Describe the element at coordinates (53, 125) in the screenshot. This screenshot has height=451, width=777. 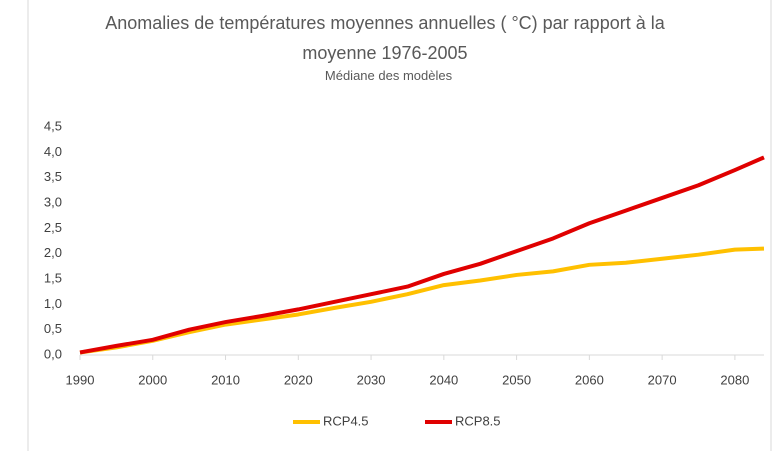
I see `y-tick-label: 4,5` at that location.